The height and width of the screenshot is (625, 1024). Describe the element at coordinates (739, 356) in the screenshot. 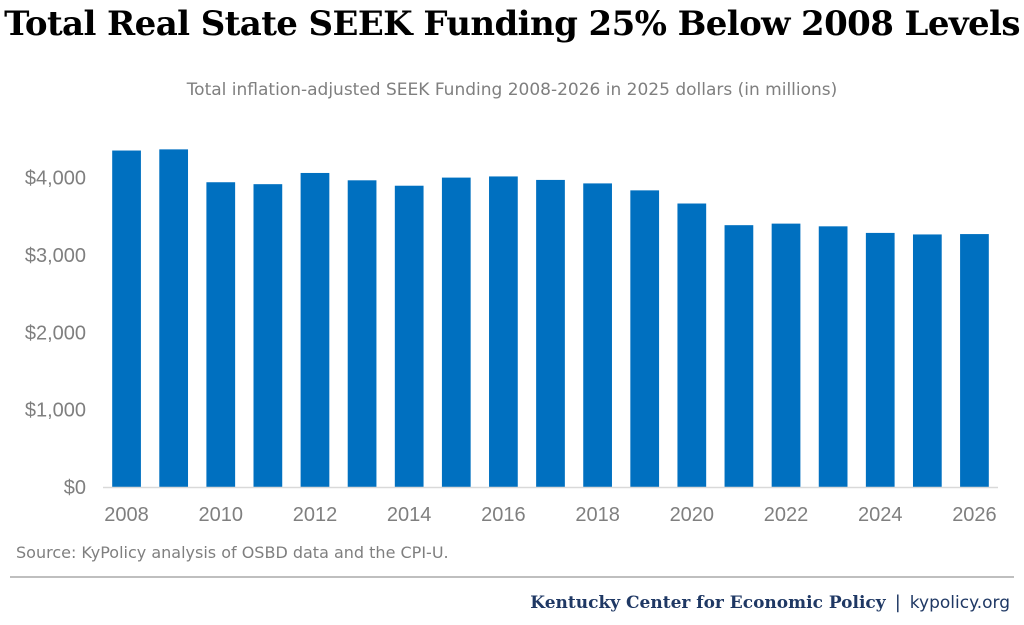

I see `bar-2021` at that location.